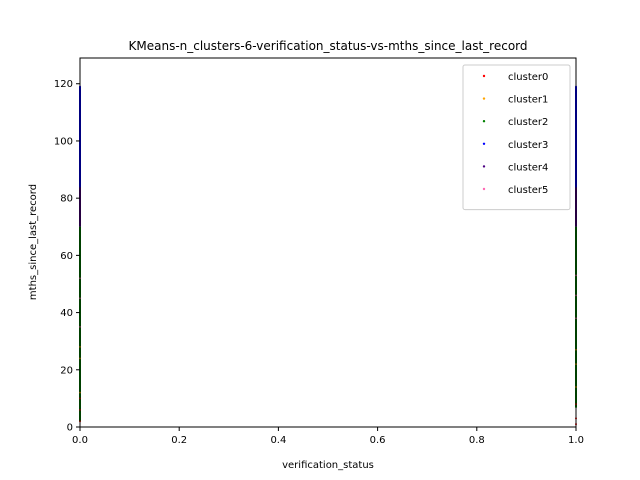 This screenshot has height=480, width=640. What do you see at coordinates (33, 242) in the screenshot?
I see `y-axis-label: mths_since_last_record` at bounding box center [33, 242].